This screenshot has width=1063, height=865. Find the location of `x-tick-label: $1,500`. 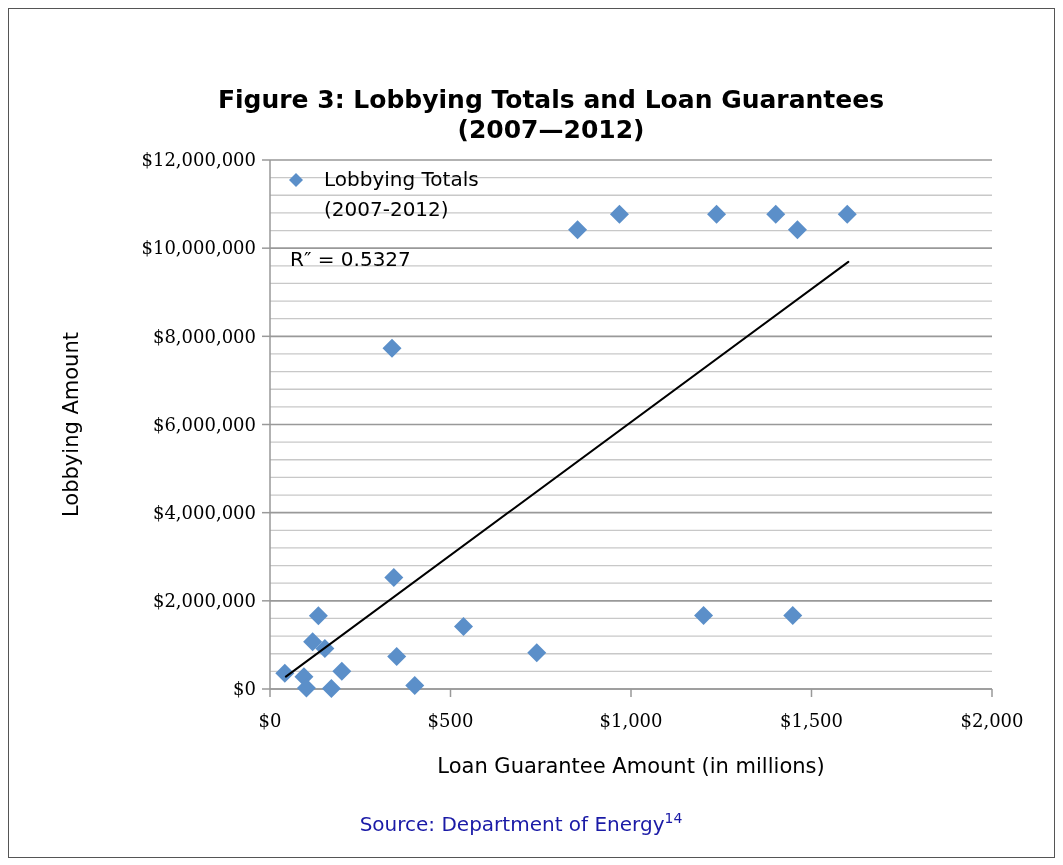

x-tick-label: $1,500 is located at coordinates (811, 720).